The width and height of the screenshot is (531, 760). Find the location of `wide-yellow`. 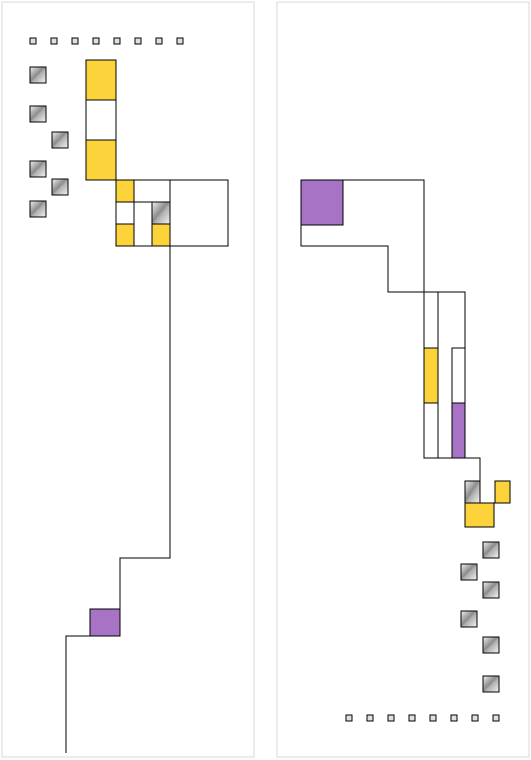

wide-yellow is located at coordinates (479, 515).